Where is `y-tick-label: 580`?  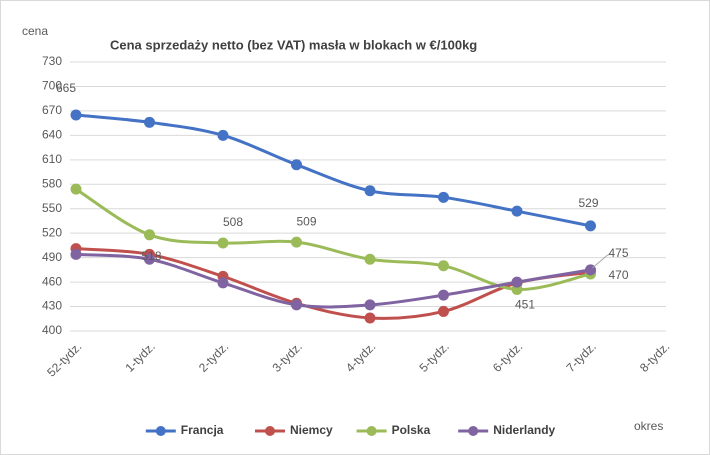 y-tick-label: 580 is located at coordinates (52, 183).